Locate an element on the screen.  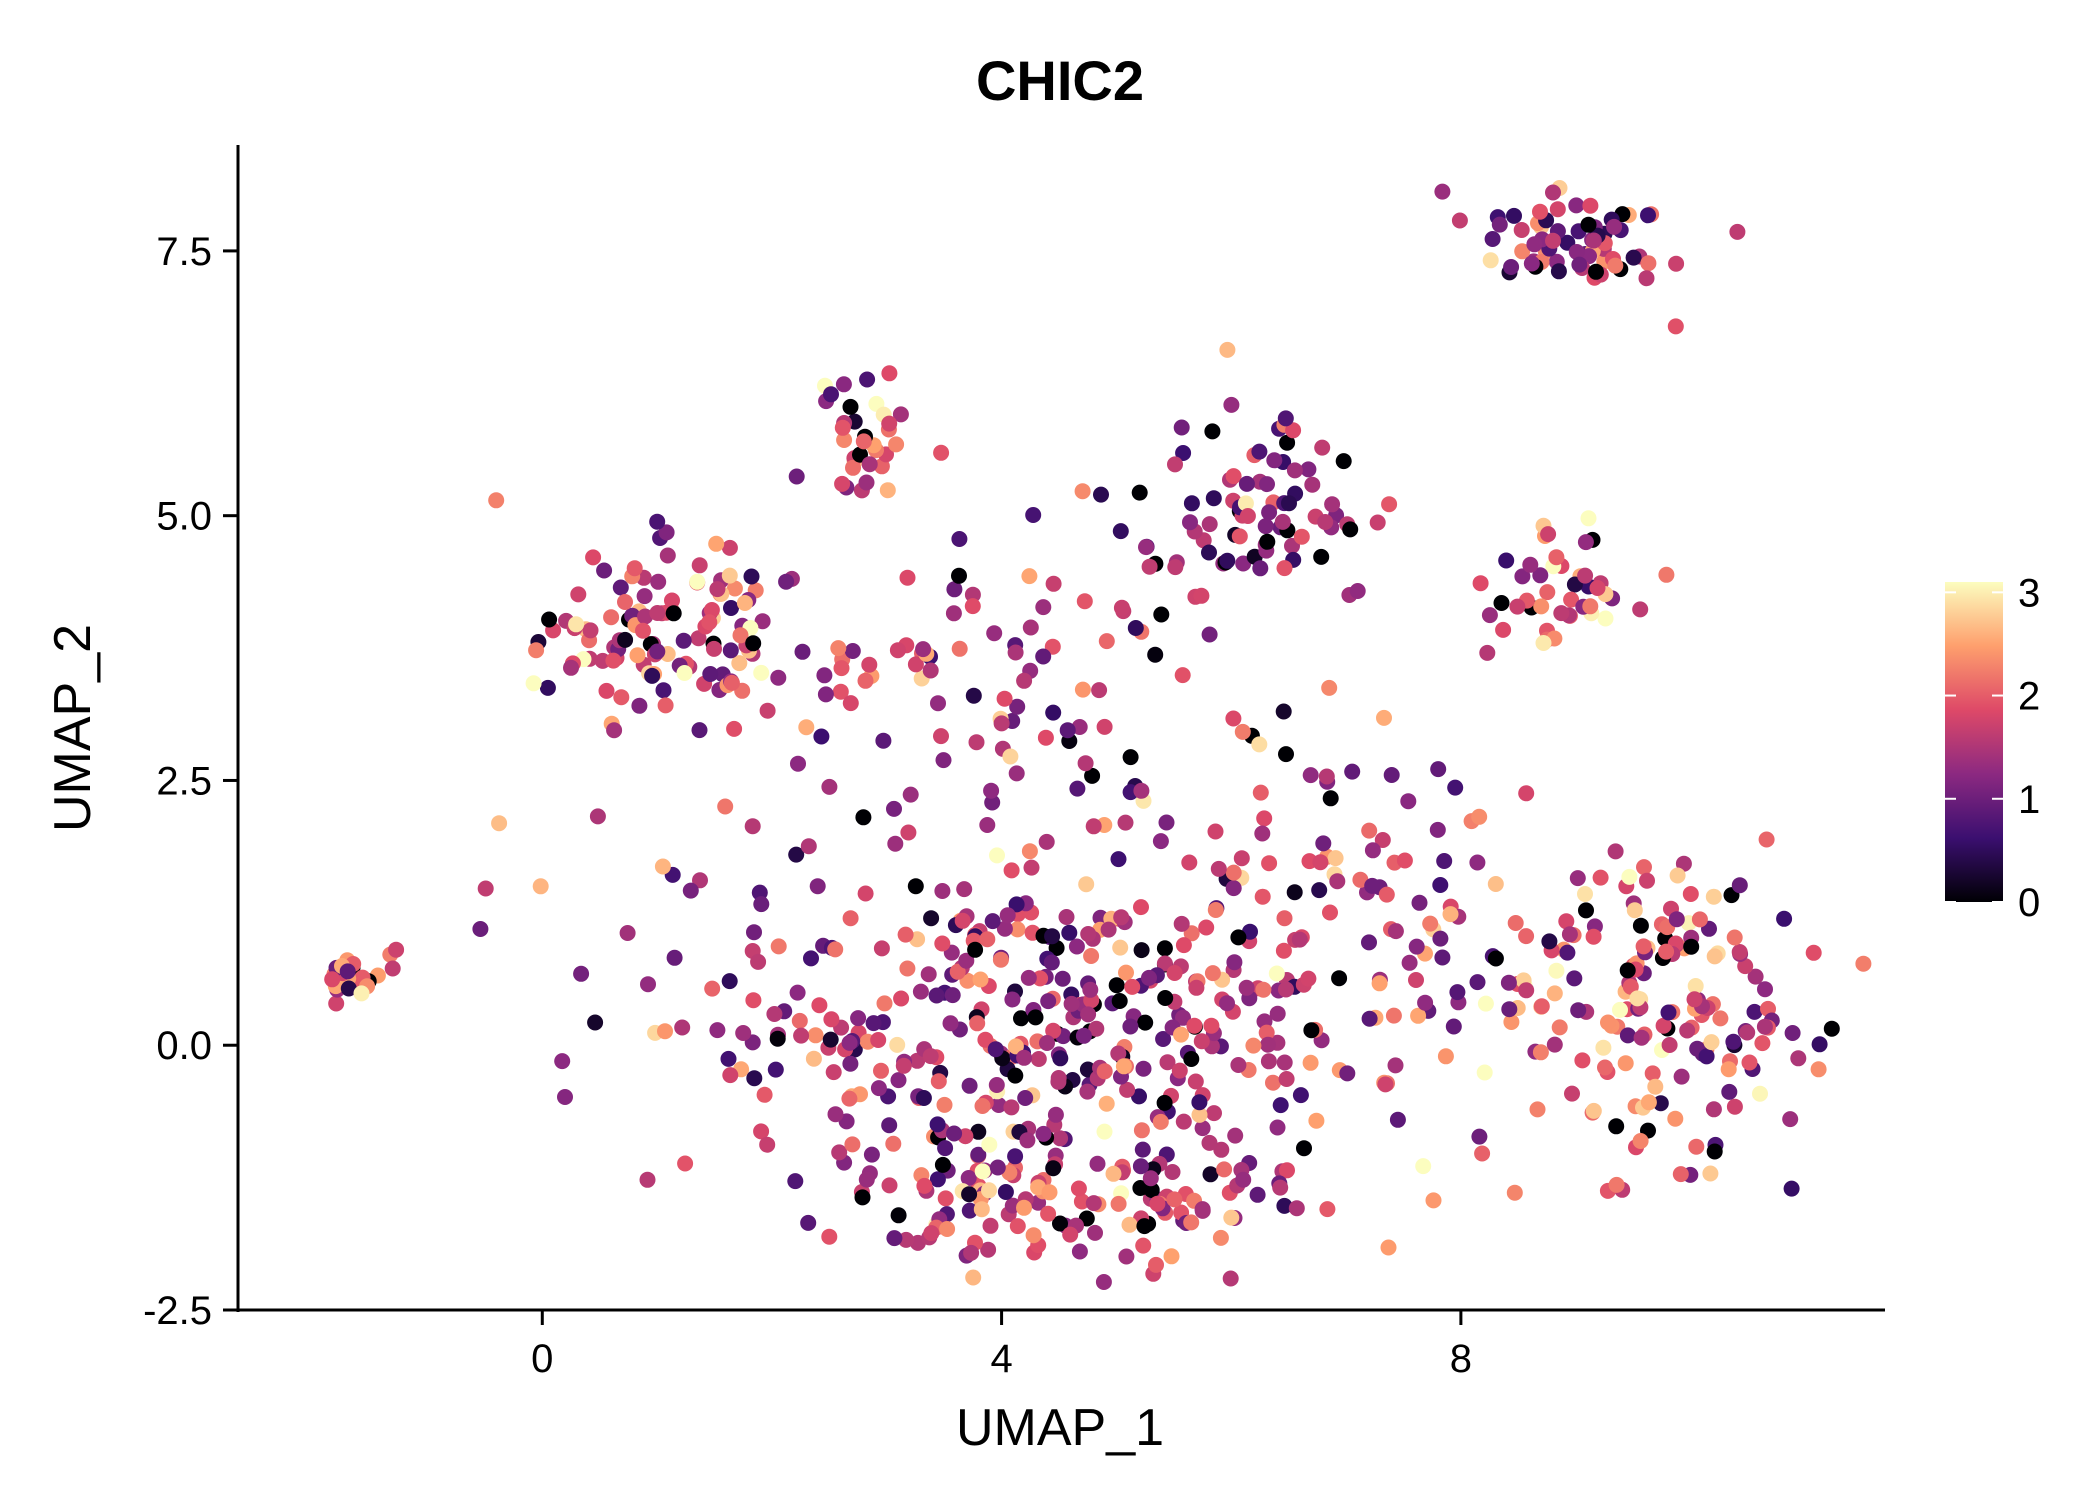
x-tick-label: 4 is located at coordinates (1001, 1359).